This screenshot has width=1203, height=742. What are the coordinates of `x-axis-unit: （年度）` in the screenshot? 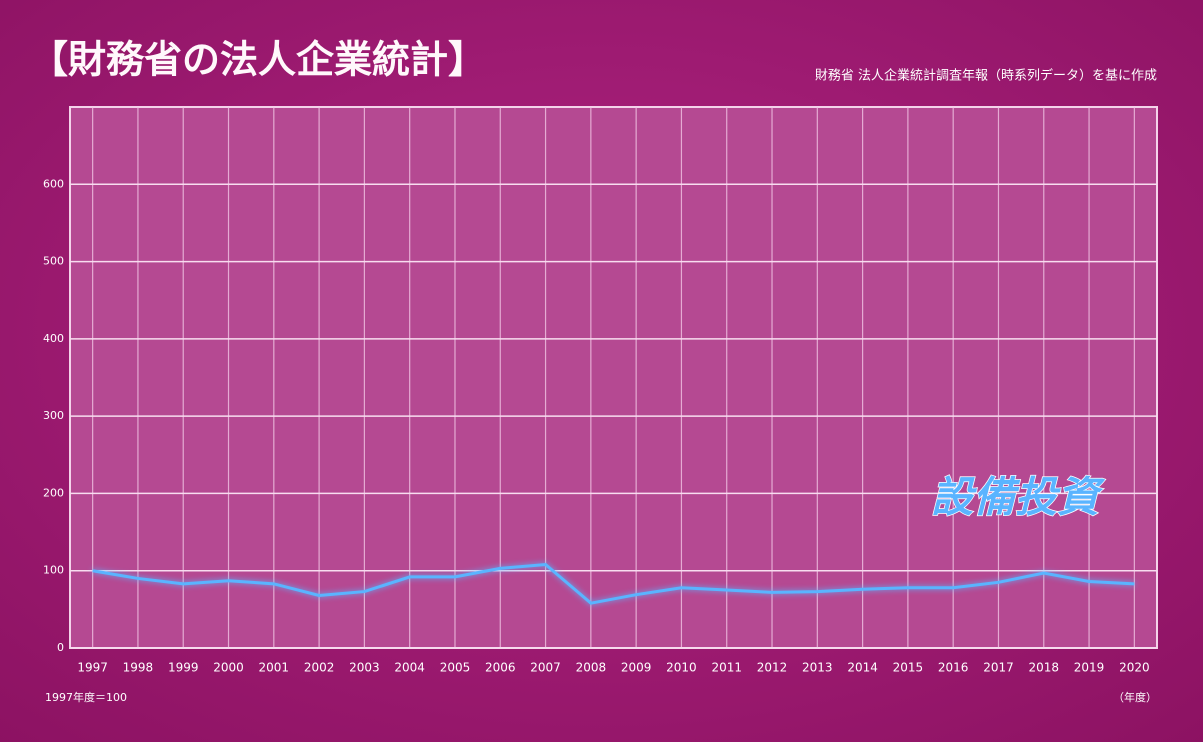 It's located at (1135, 697).